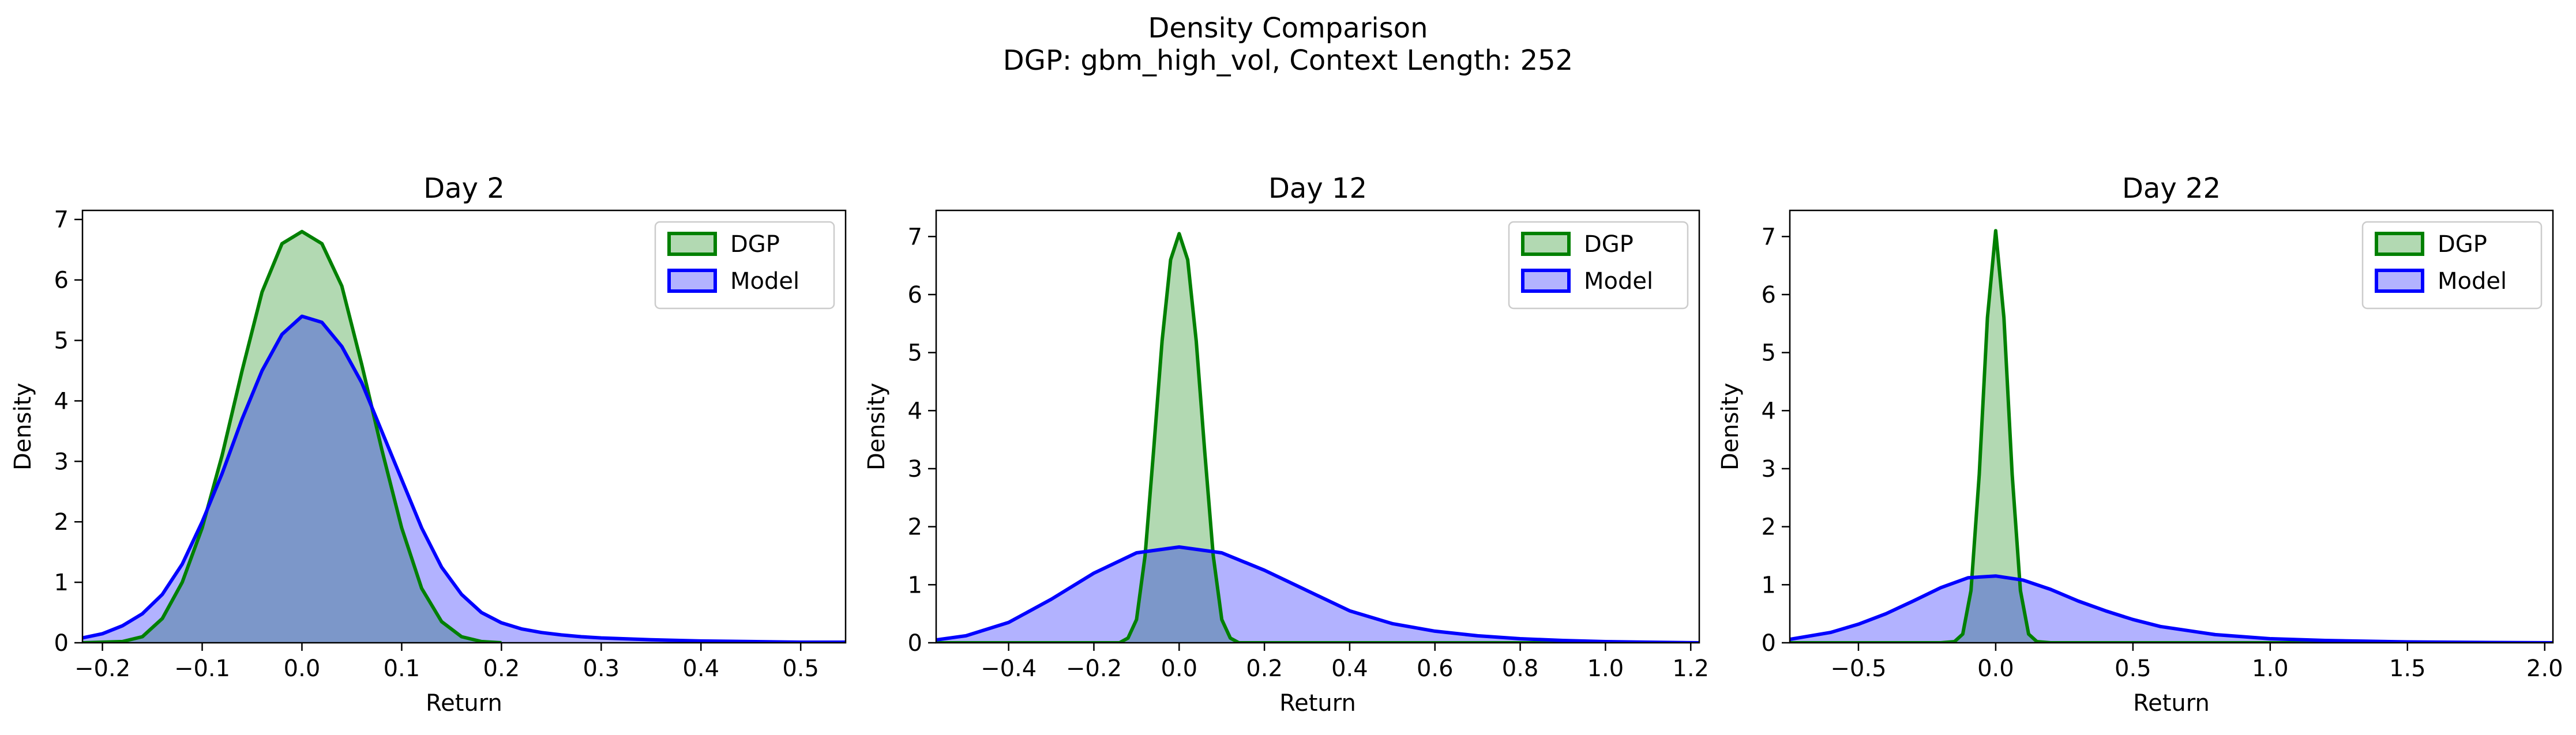 This screenshot has height=735, width=2576. I want to click on x-tick-label: 1.2, so click(1690, 668).